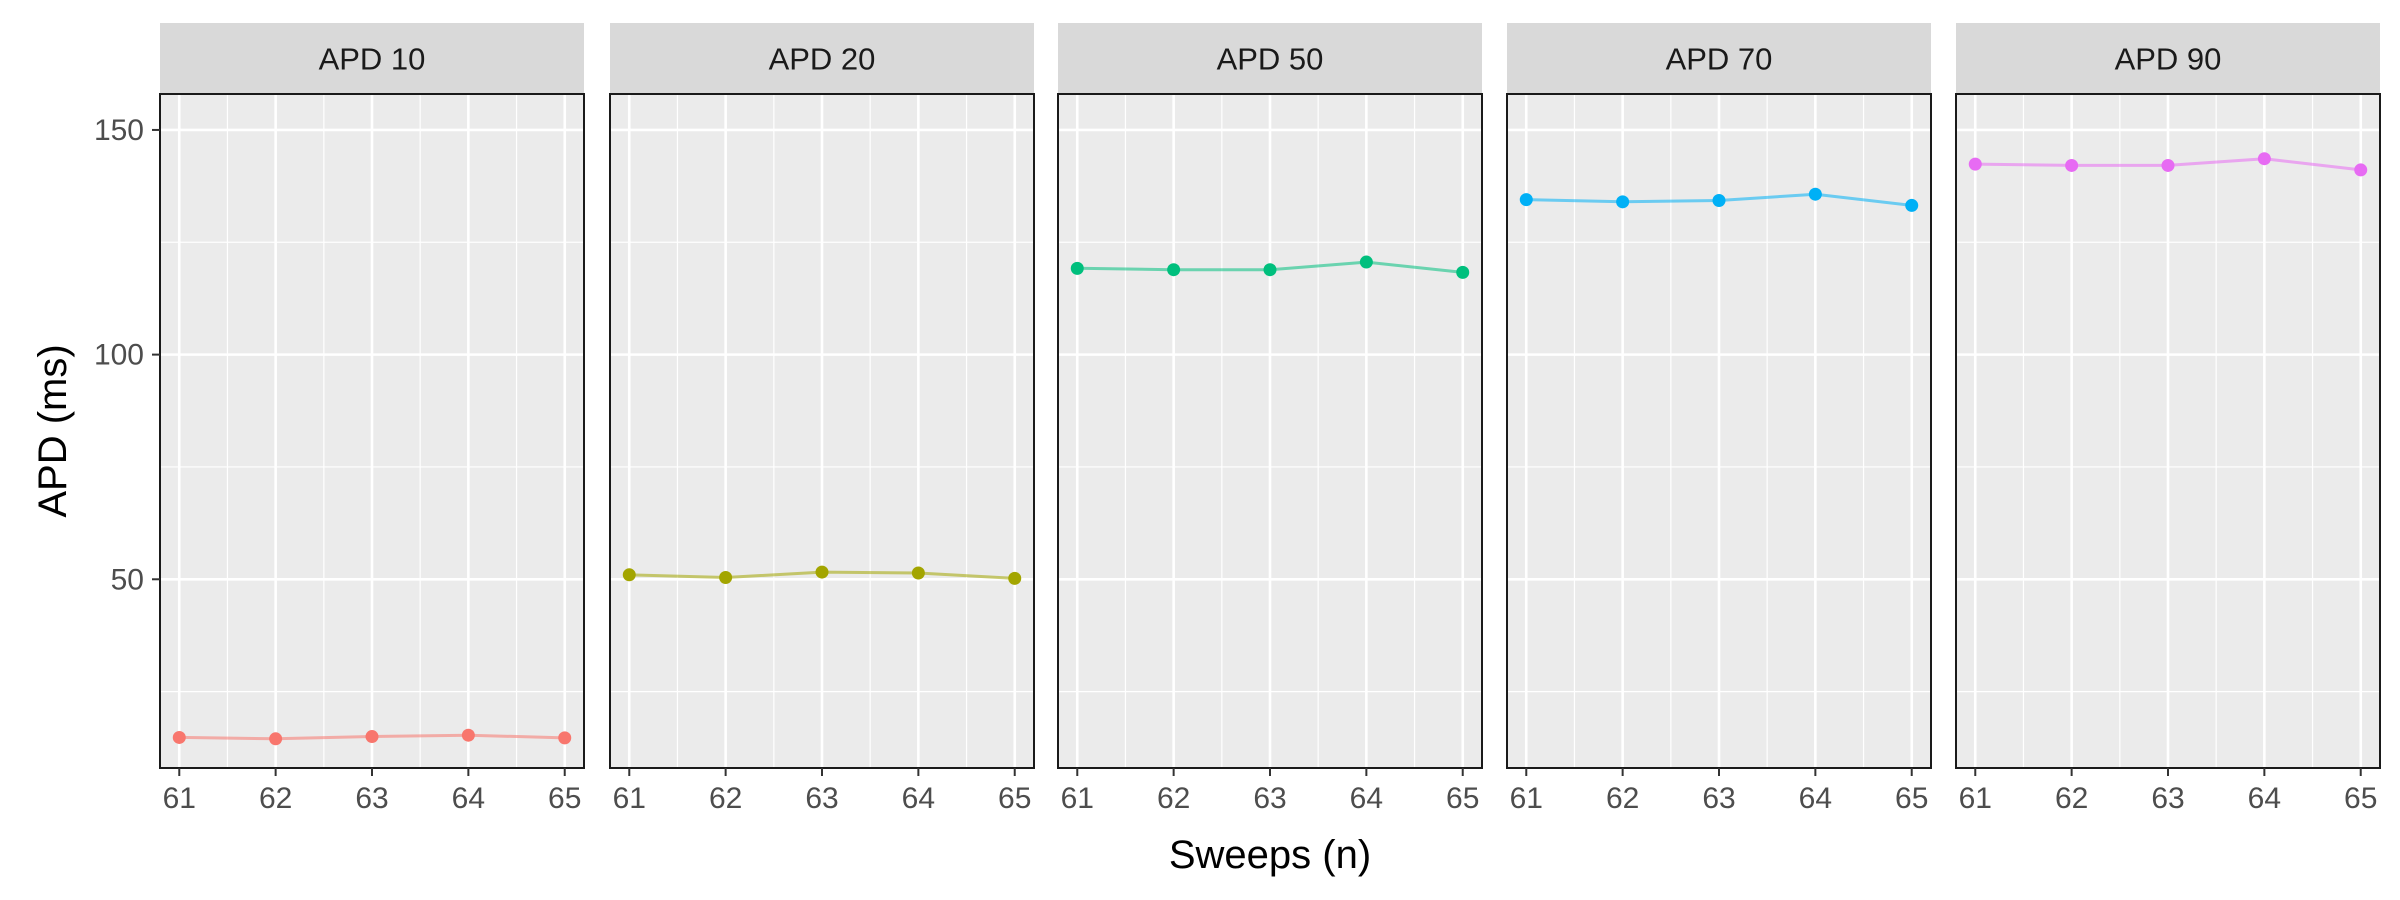 Image resolution: width=2400 pixels, height=900 pixels. What do you see at coordinates (119, 130) in the screenshot?
I see `y-tick-label: 150` at bounding box center [119, 130].